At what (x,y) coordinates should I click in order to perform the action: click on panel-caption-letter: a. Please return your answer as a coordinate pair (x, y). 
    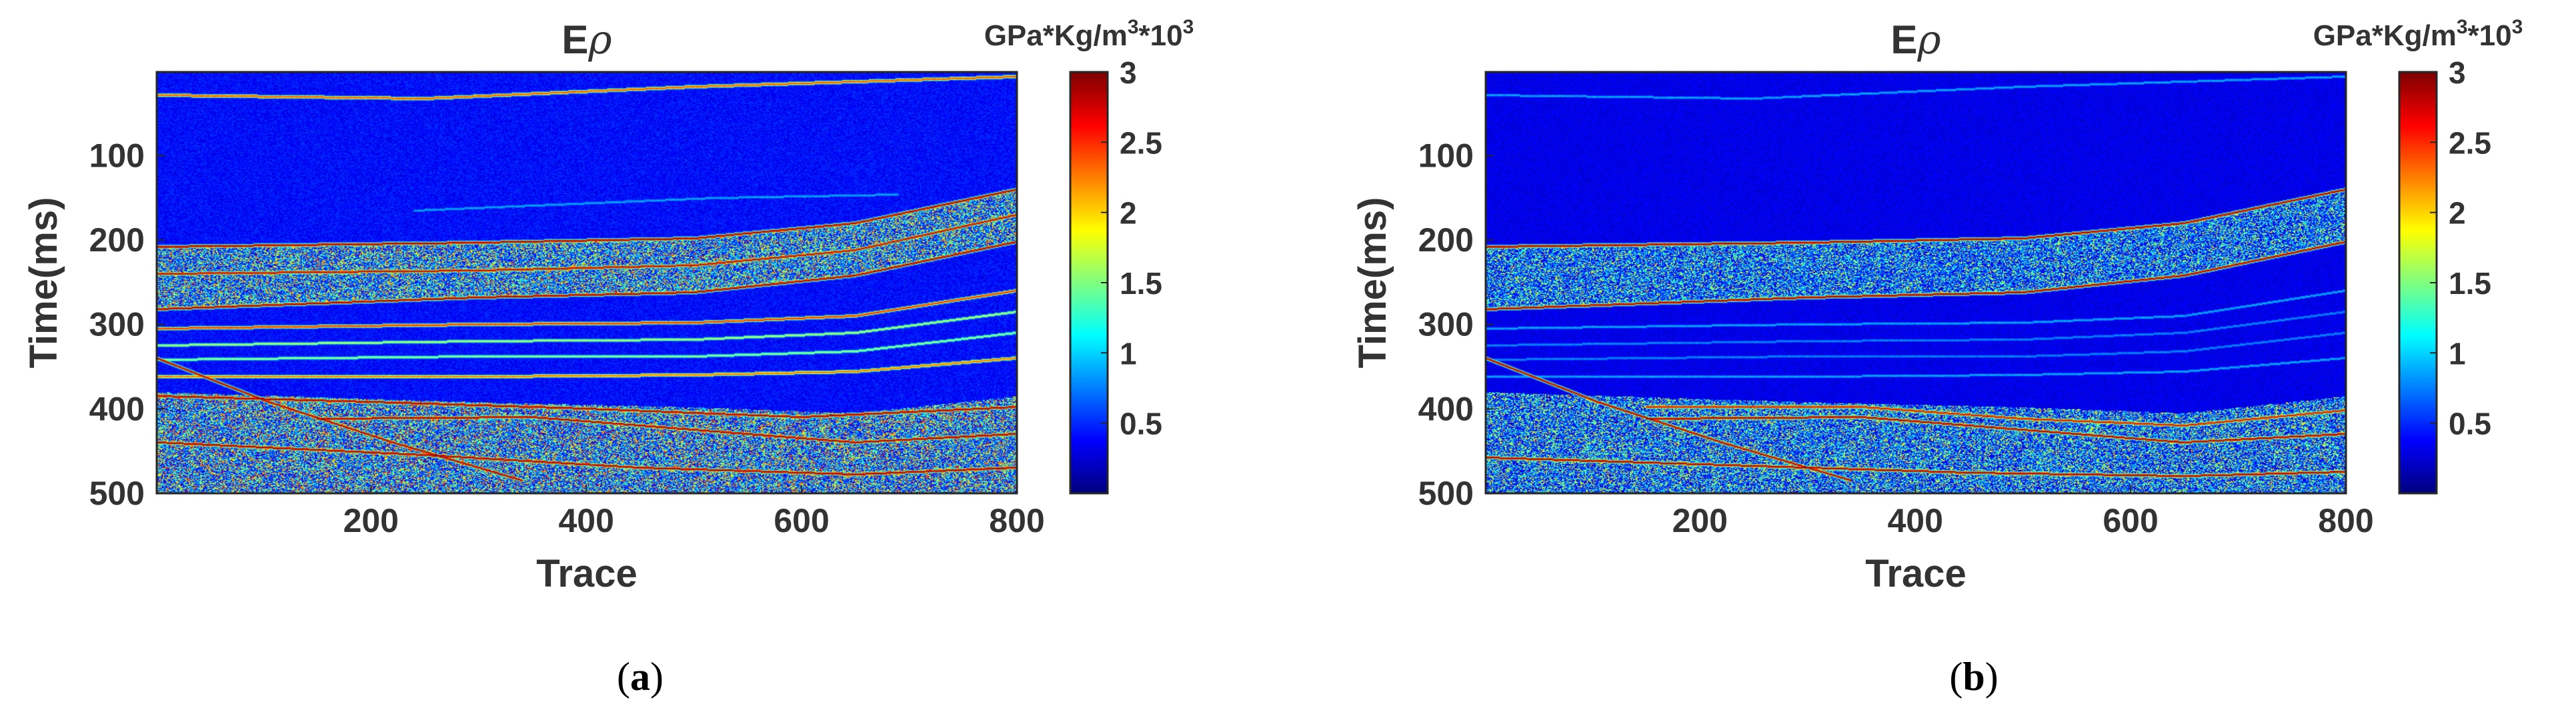
    Looking at the image, I should click on (640, 677).